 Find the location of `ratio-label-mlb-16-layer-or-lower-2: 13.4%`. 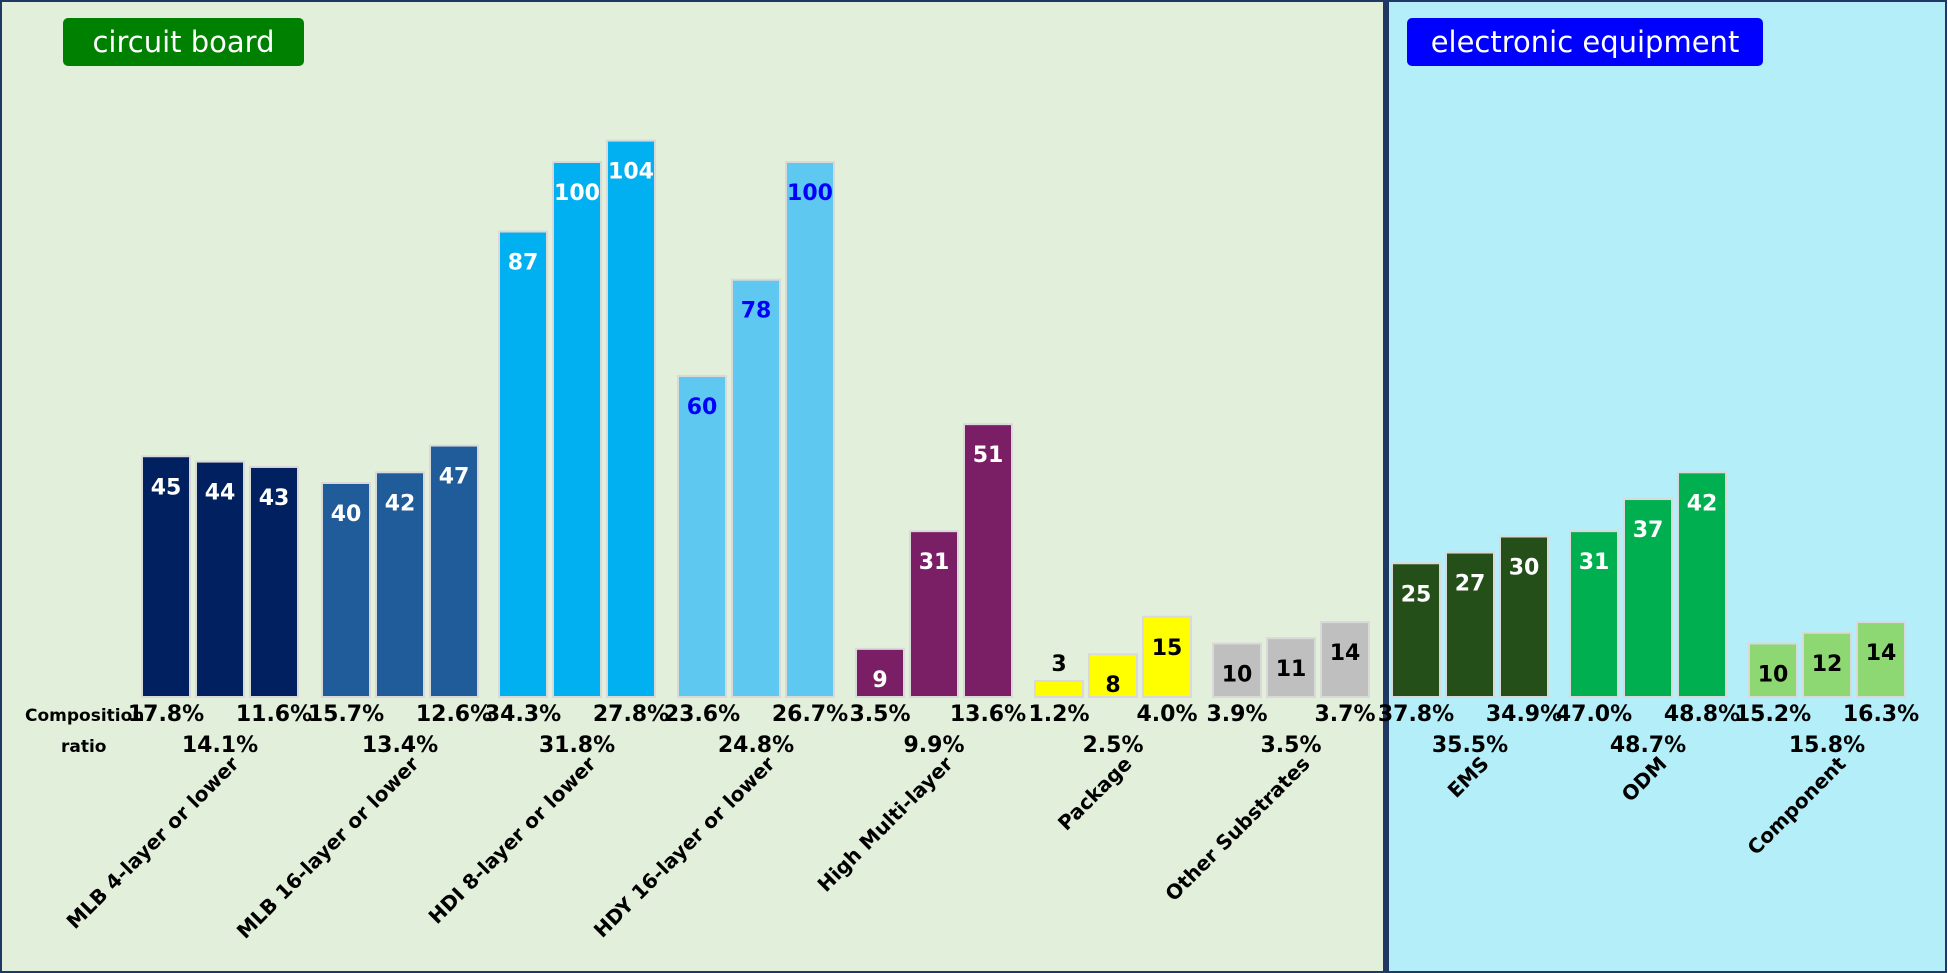

ratio-label-mlb-16-layer-or-lower-2: 13.4% is located at coordinates (400, 745).